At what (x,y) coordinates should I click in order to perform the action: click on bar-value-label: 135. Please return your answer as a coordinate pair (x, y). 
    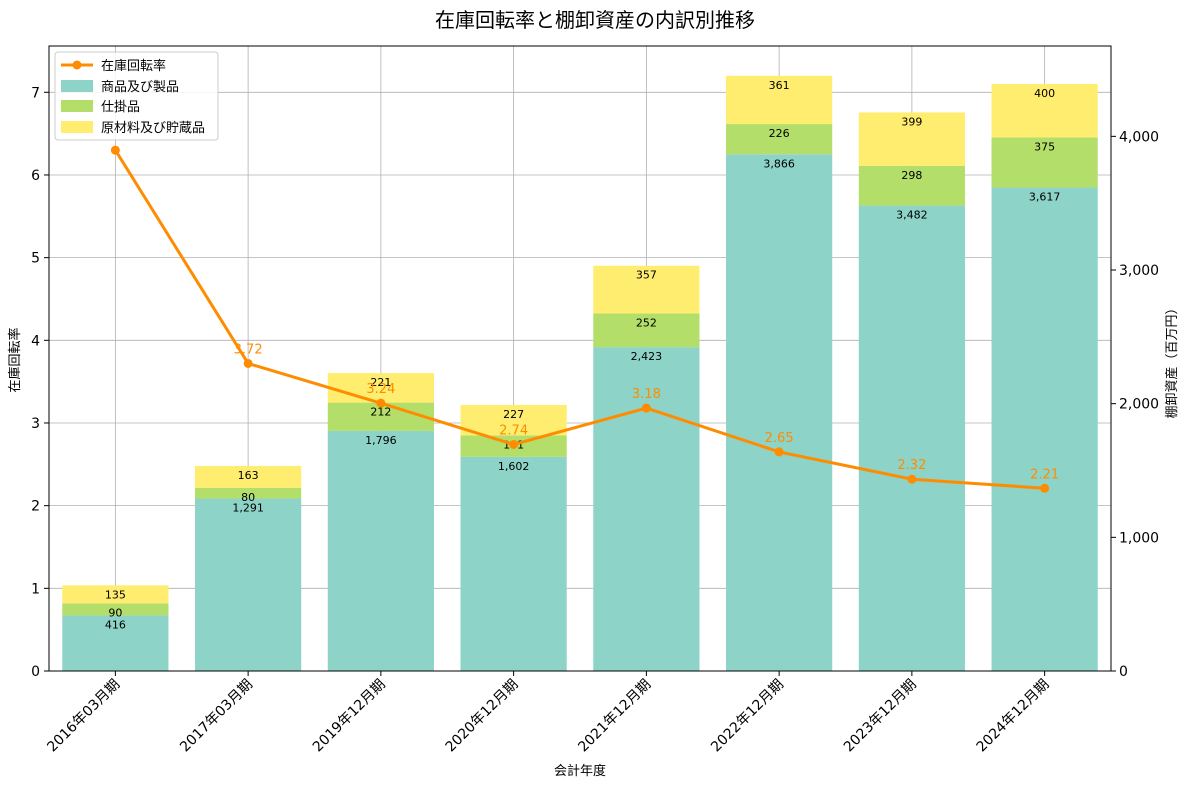
    Looking at the image, I should click on (115, 594).